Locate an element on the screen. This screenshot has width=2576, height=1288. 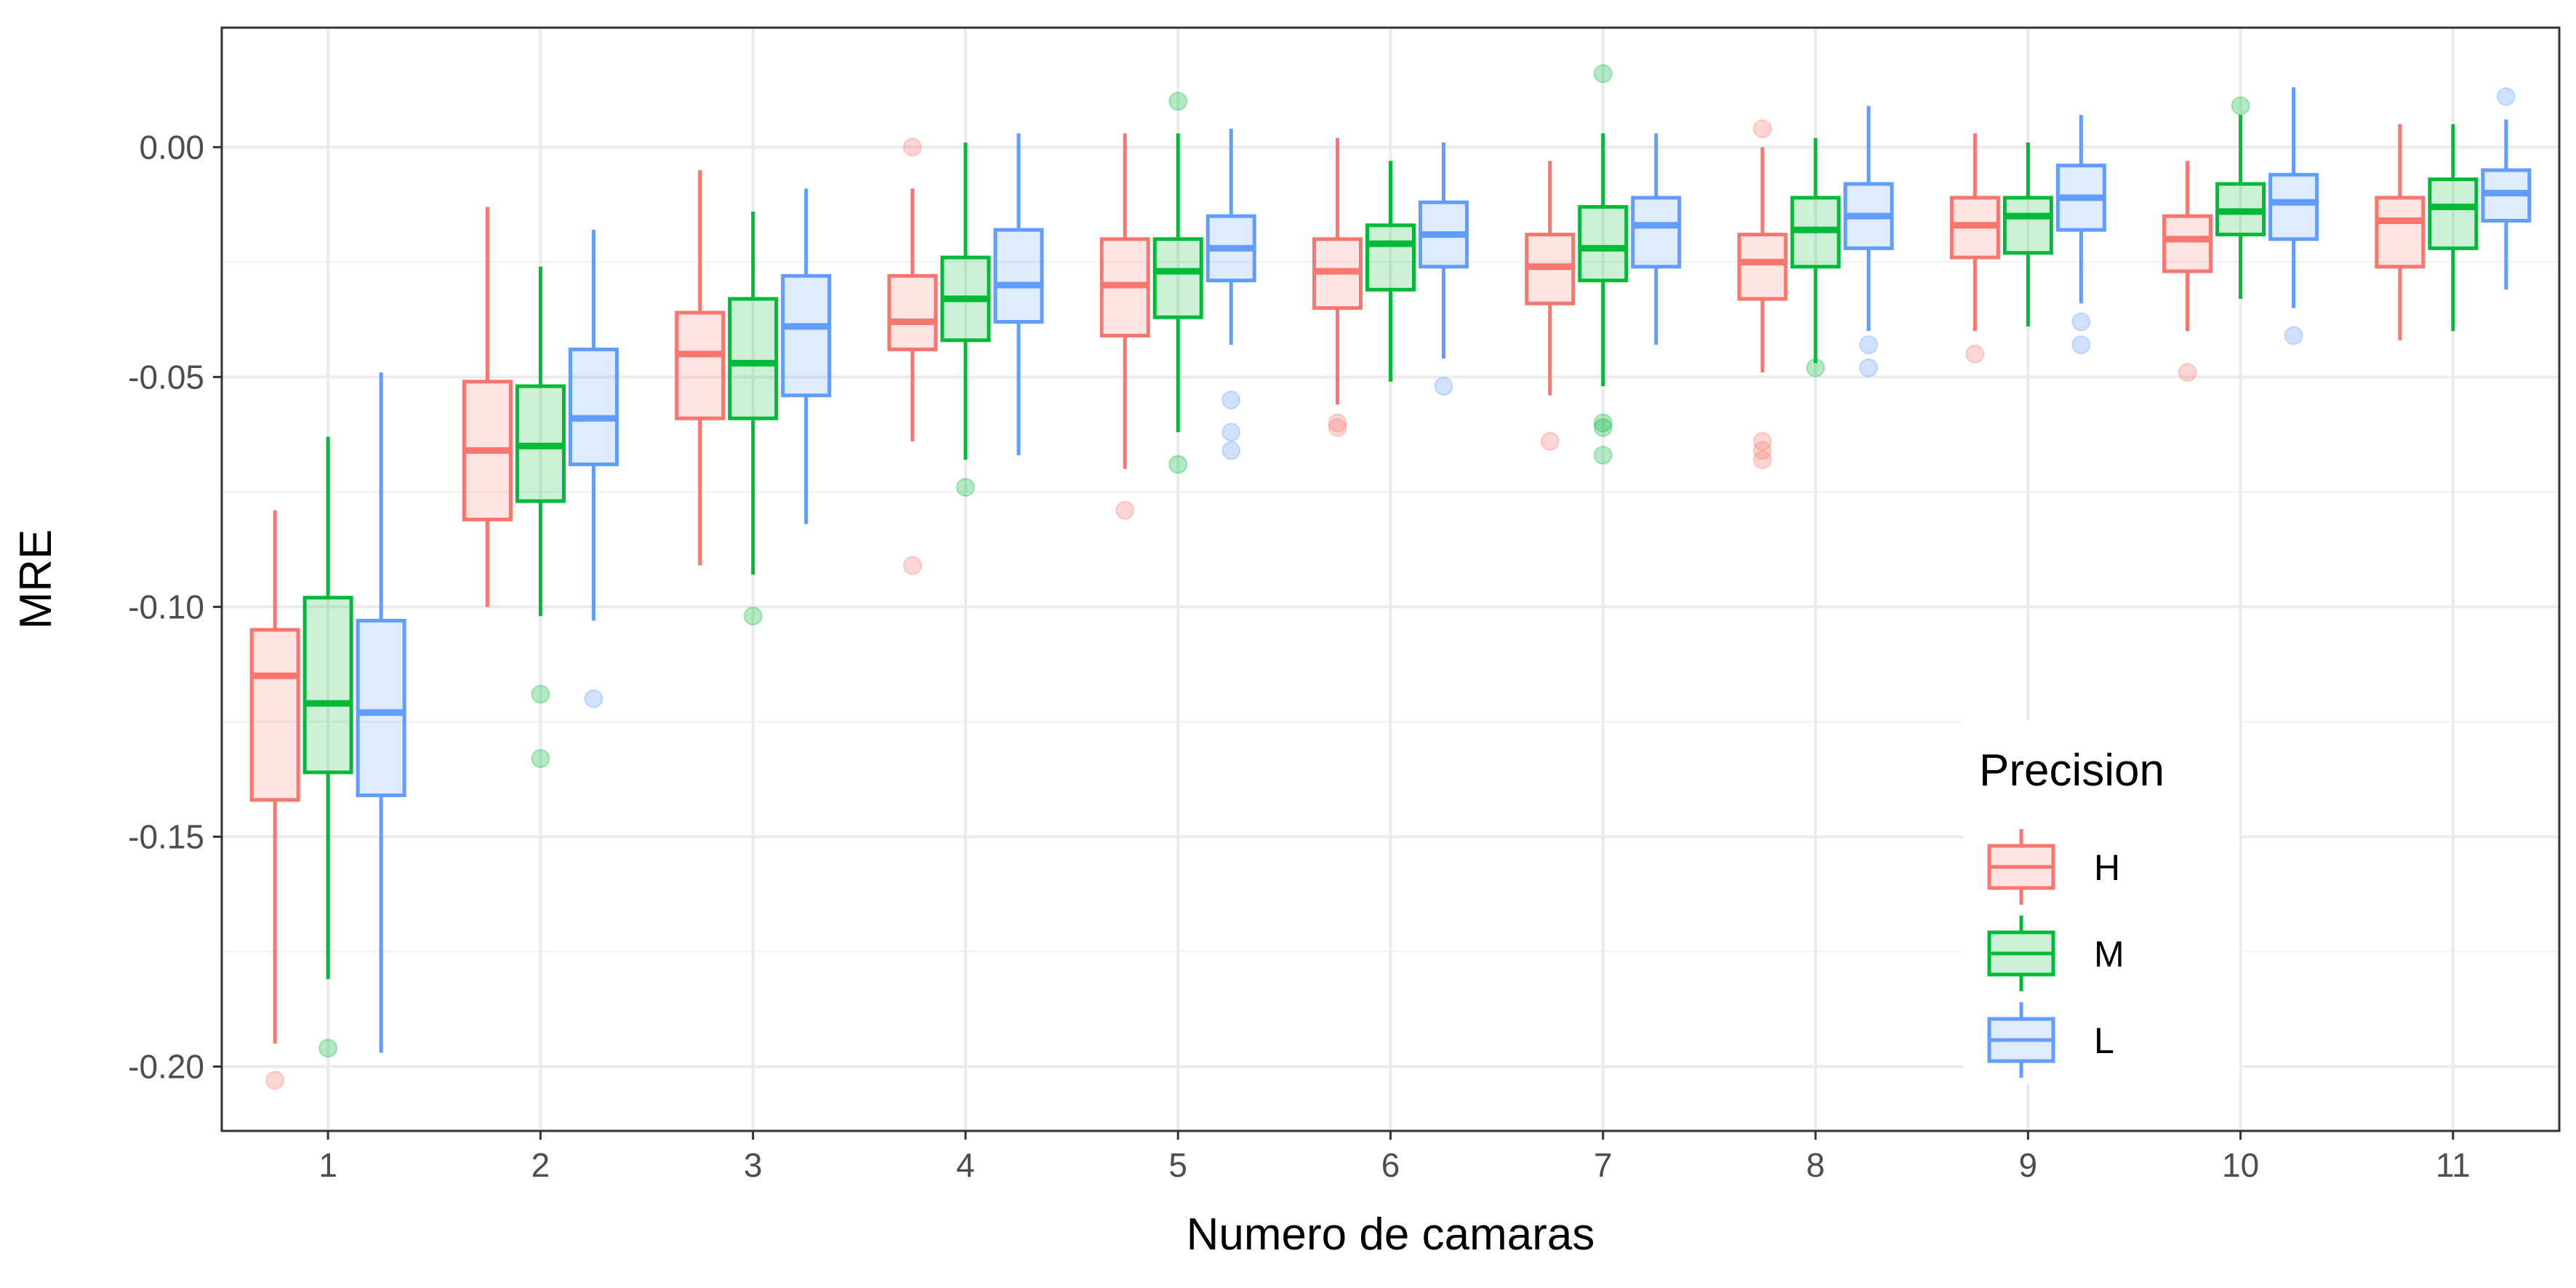
legend-key-M: M is located at coordinates (2055, 953).